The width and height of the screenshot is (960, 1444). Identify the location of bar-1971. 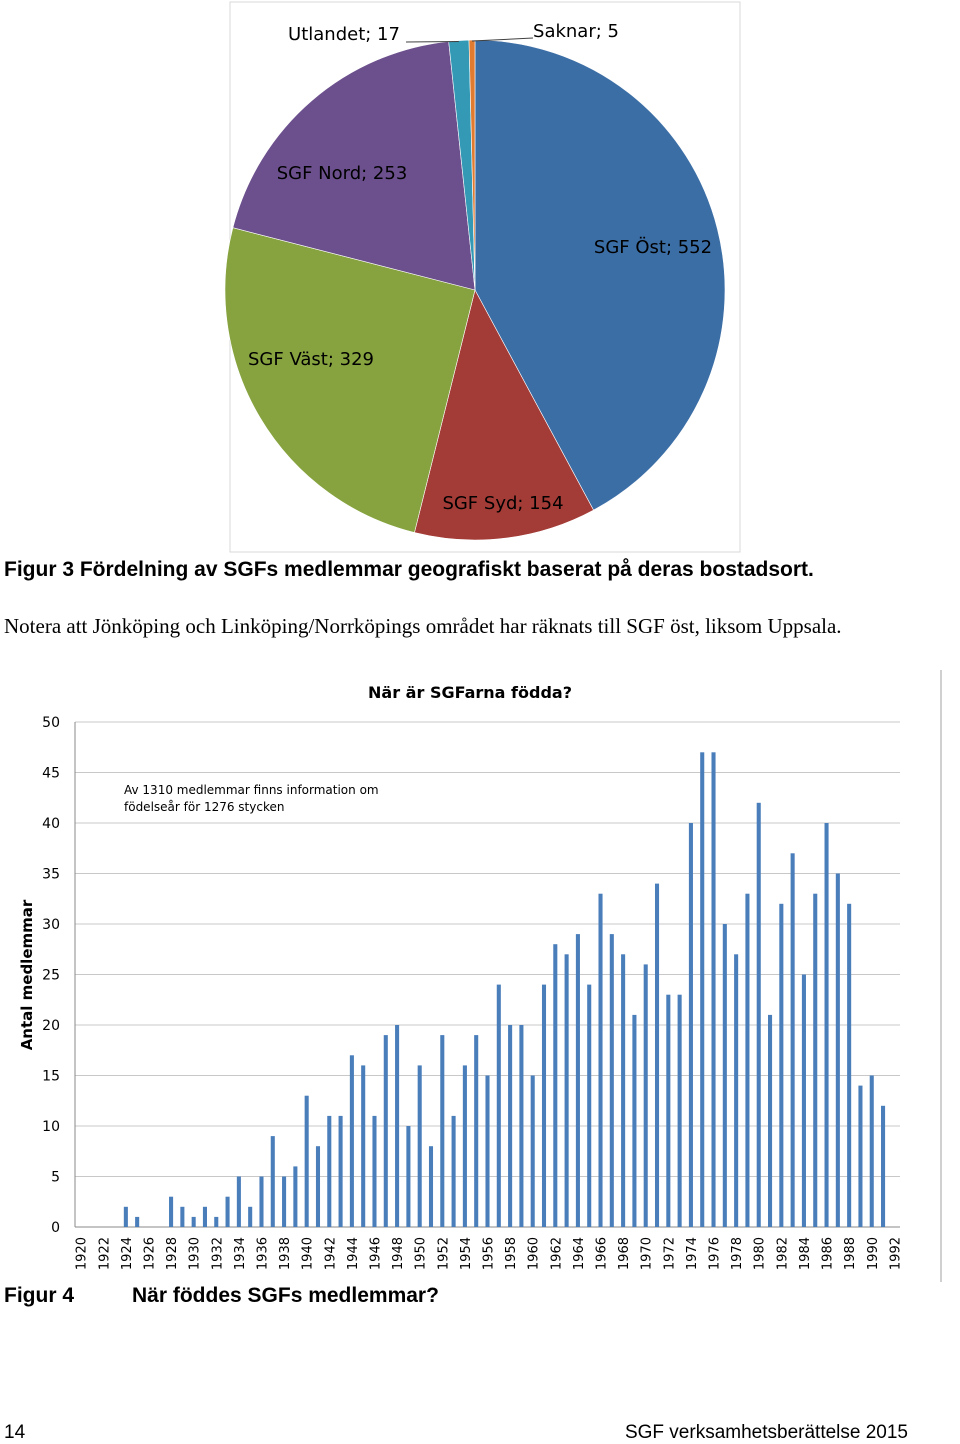
(657, 1055).